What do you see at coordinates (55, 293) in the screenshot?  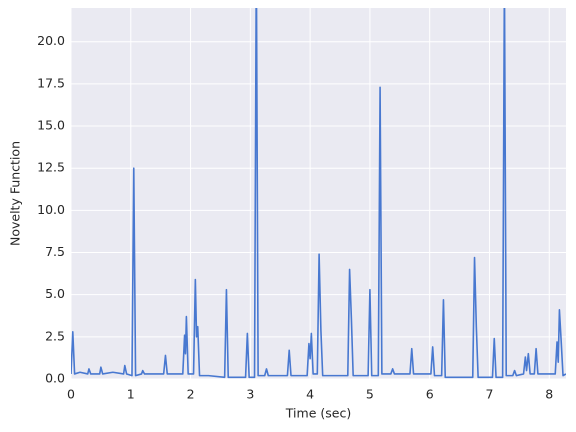 I see `y-tick-label: 5.0` at bounding box center [55, 293].